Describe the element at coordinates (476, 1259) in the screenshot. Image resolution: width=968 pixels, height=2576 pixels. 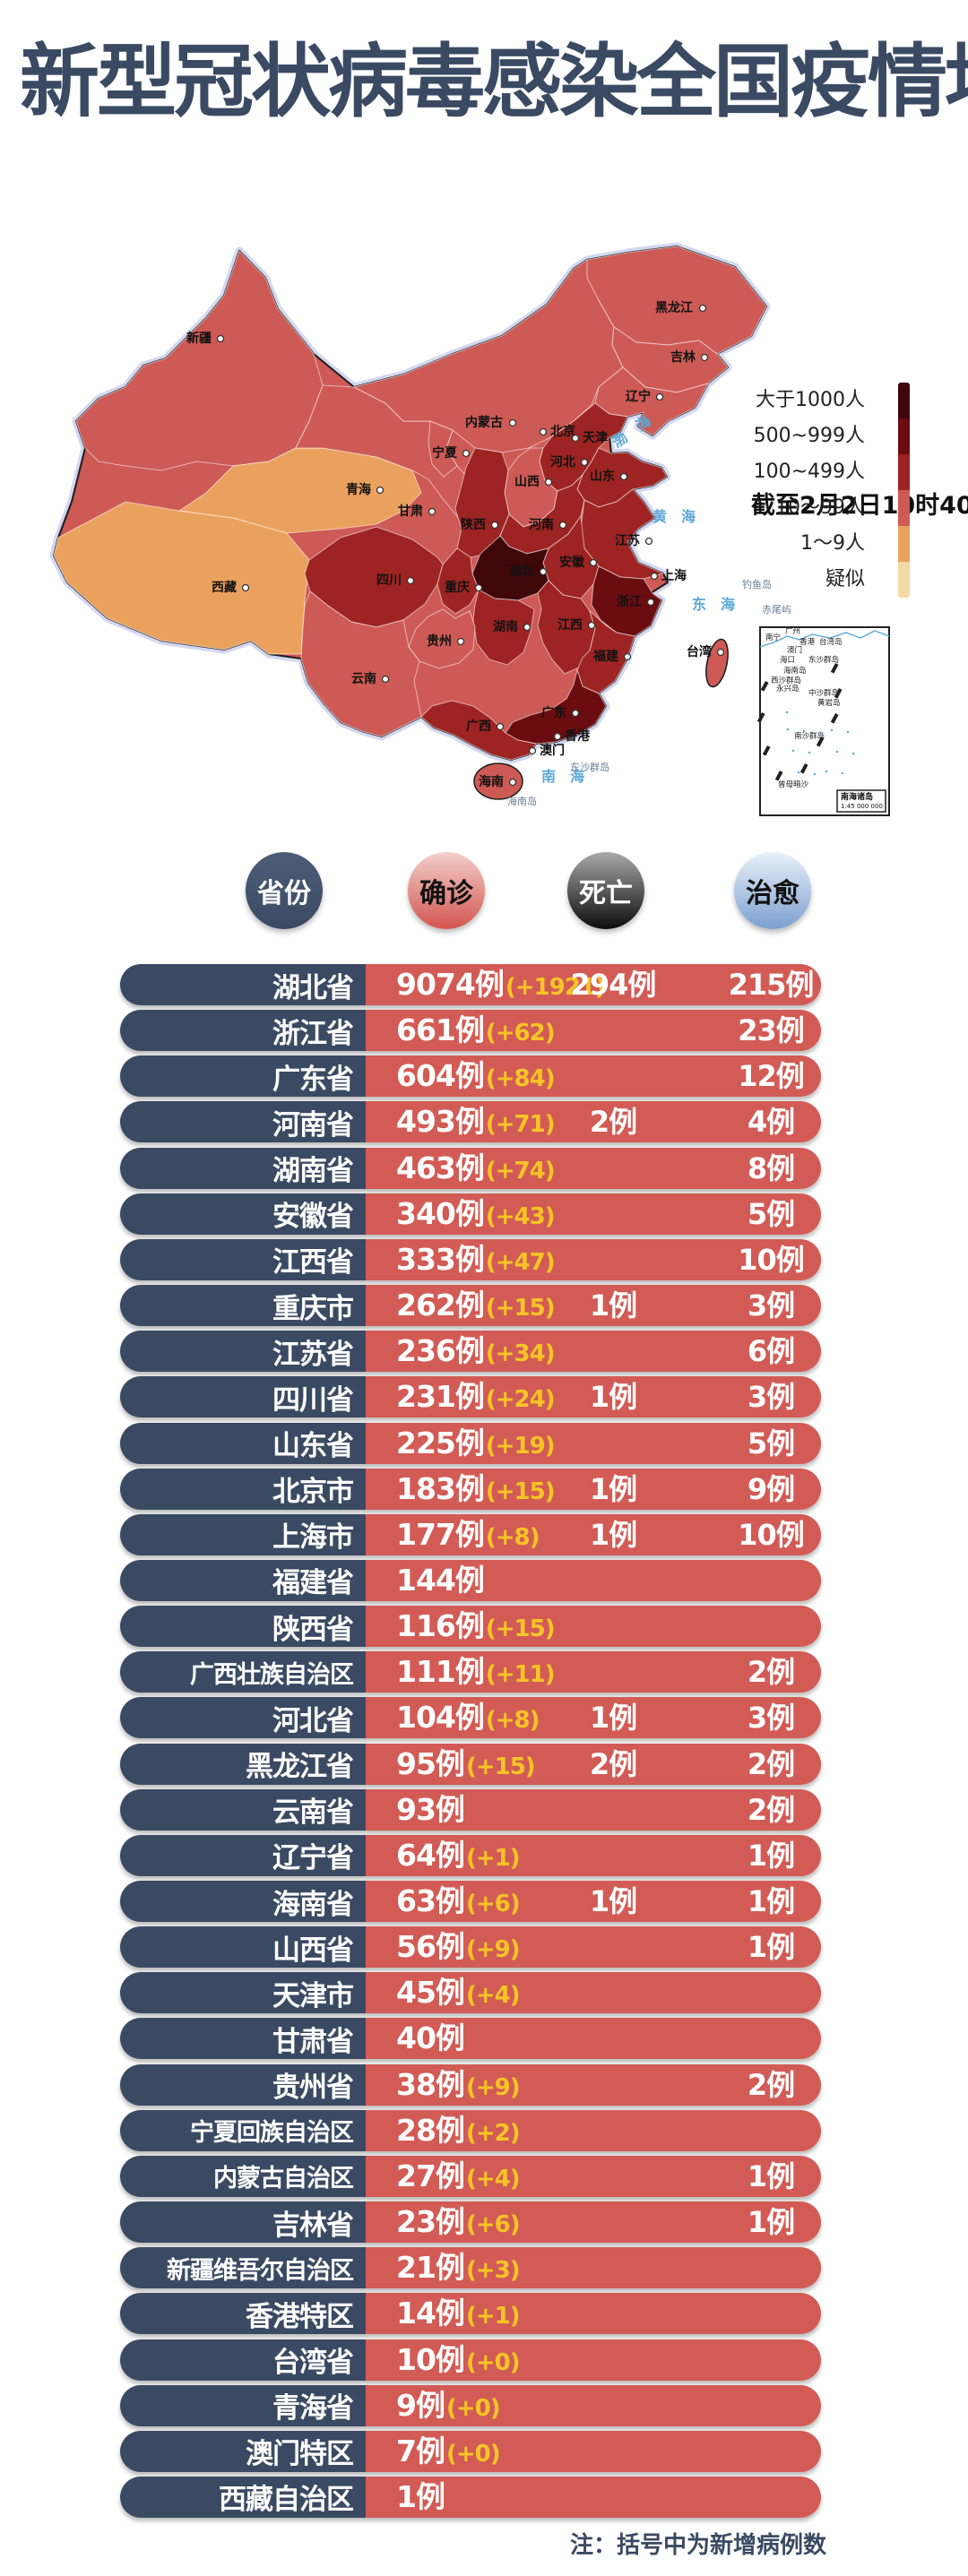
I see `confirmed-count: 333例(+47)` at that location.